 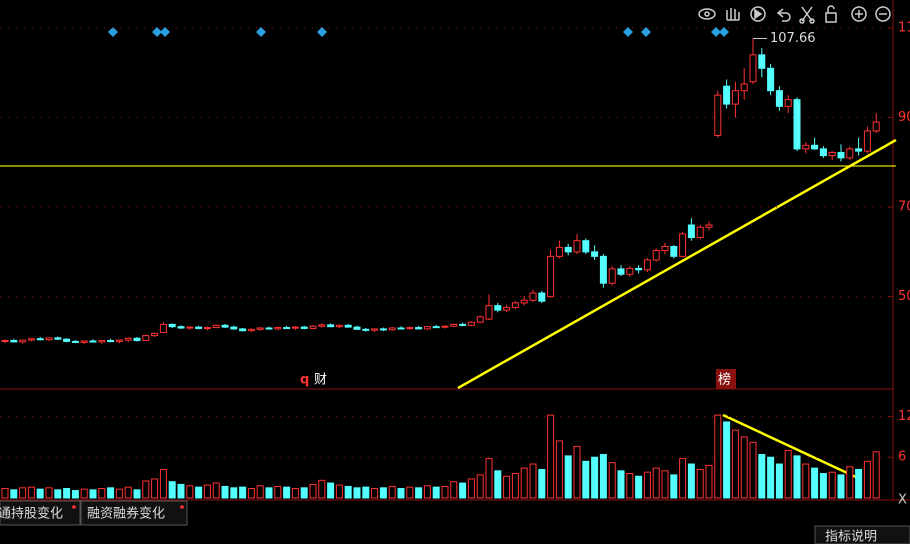 What do you see at coordinates (851, 537) in the screenshot?
I see `footer-label: 指标说明` at bounding box center [851, 537].